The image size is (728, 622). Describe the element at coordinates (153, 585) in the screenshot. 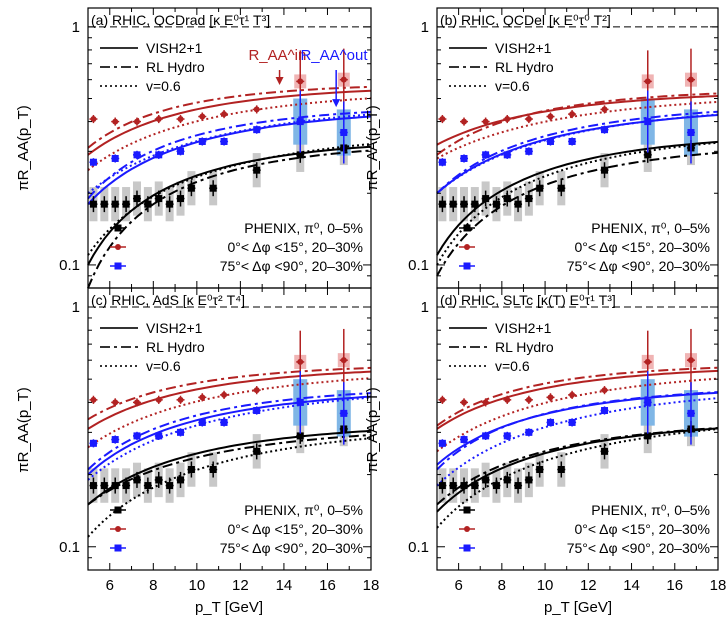

I see `x-tick-label: 8` at that location.